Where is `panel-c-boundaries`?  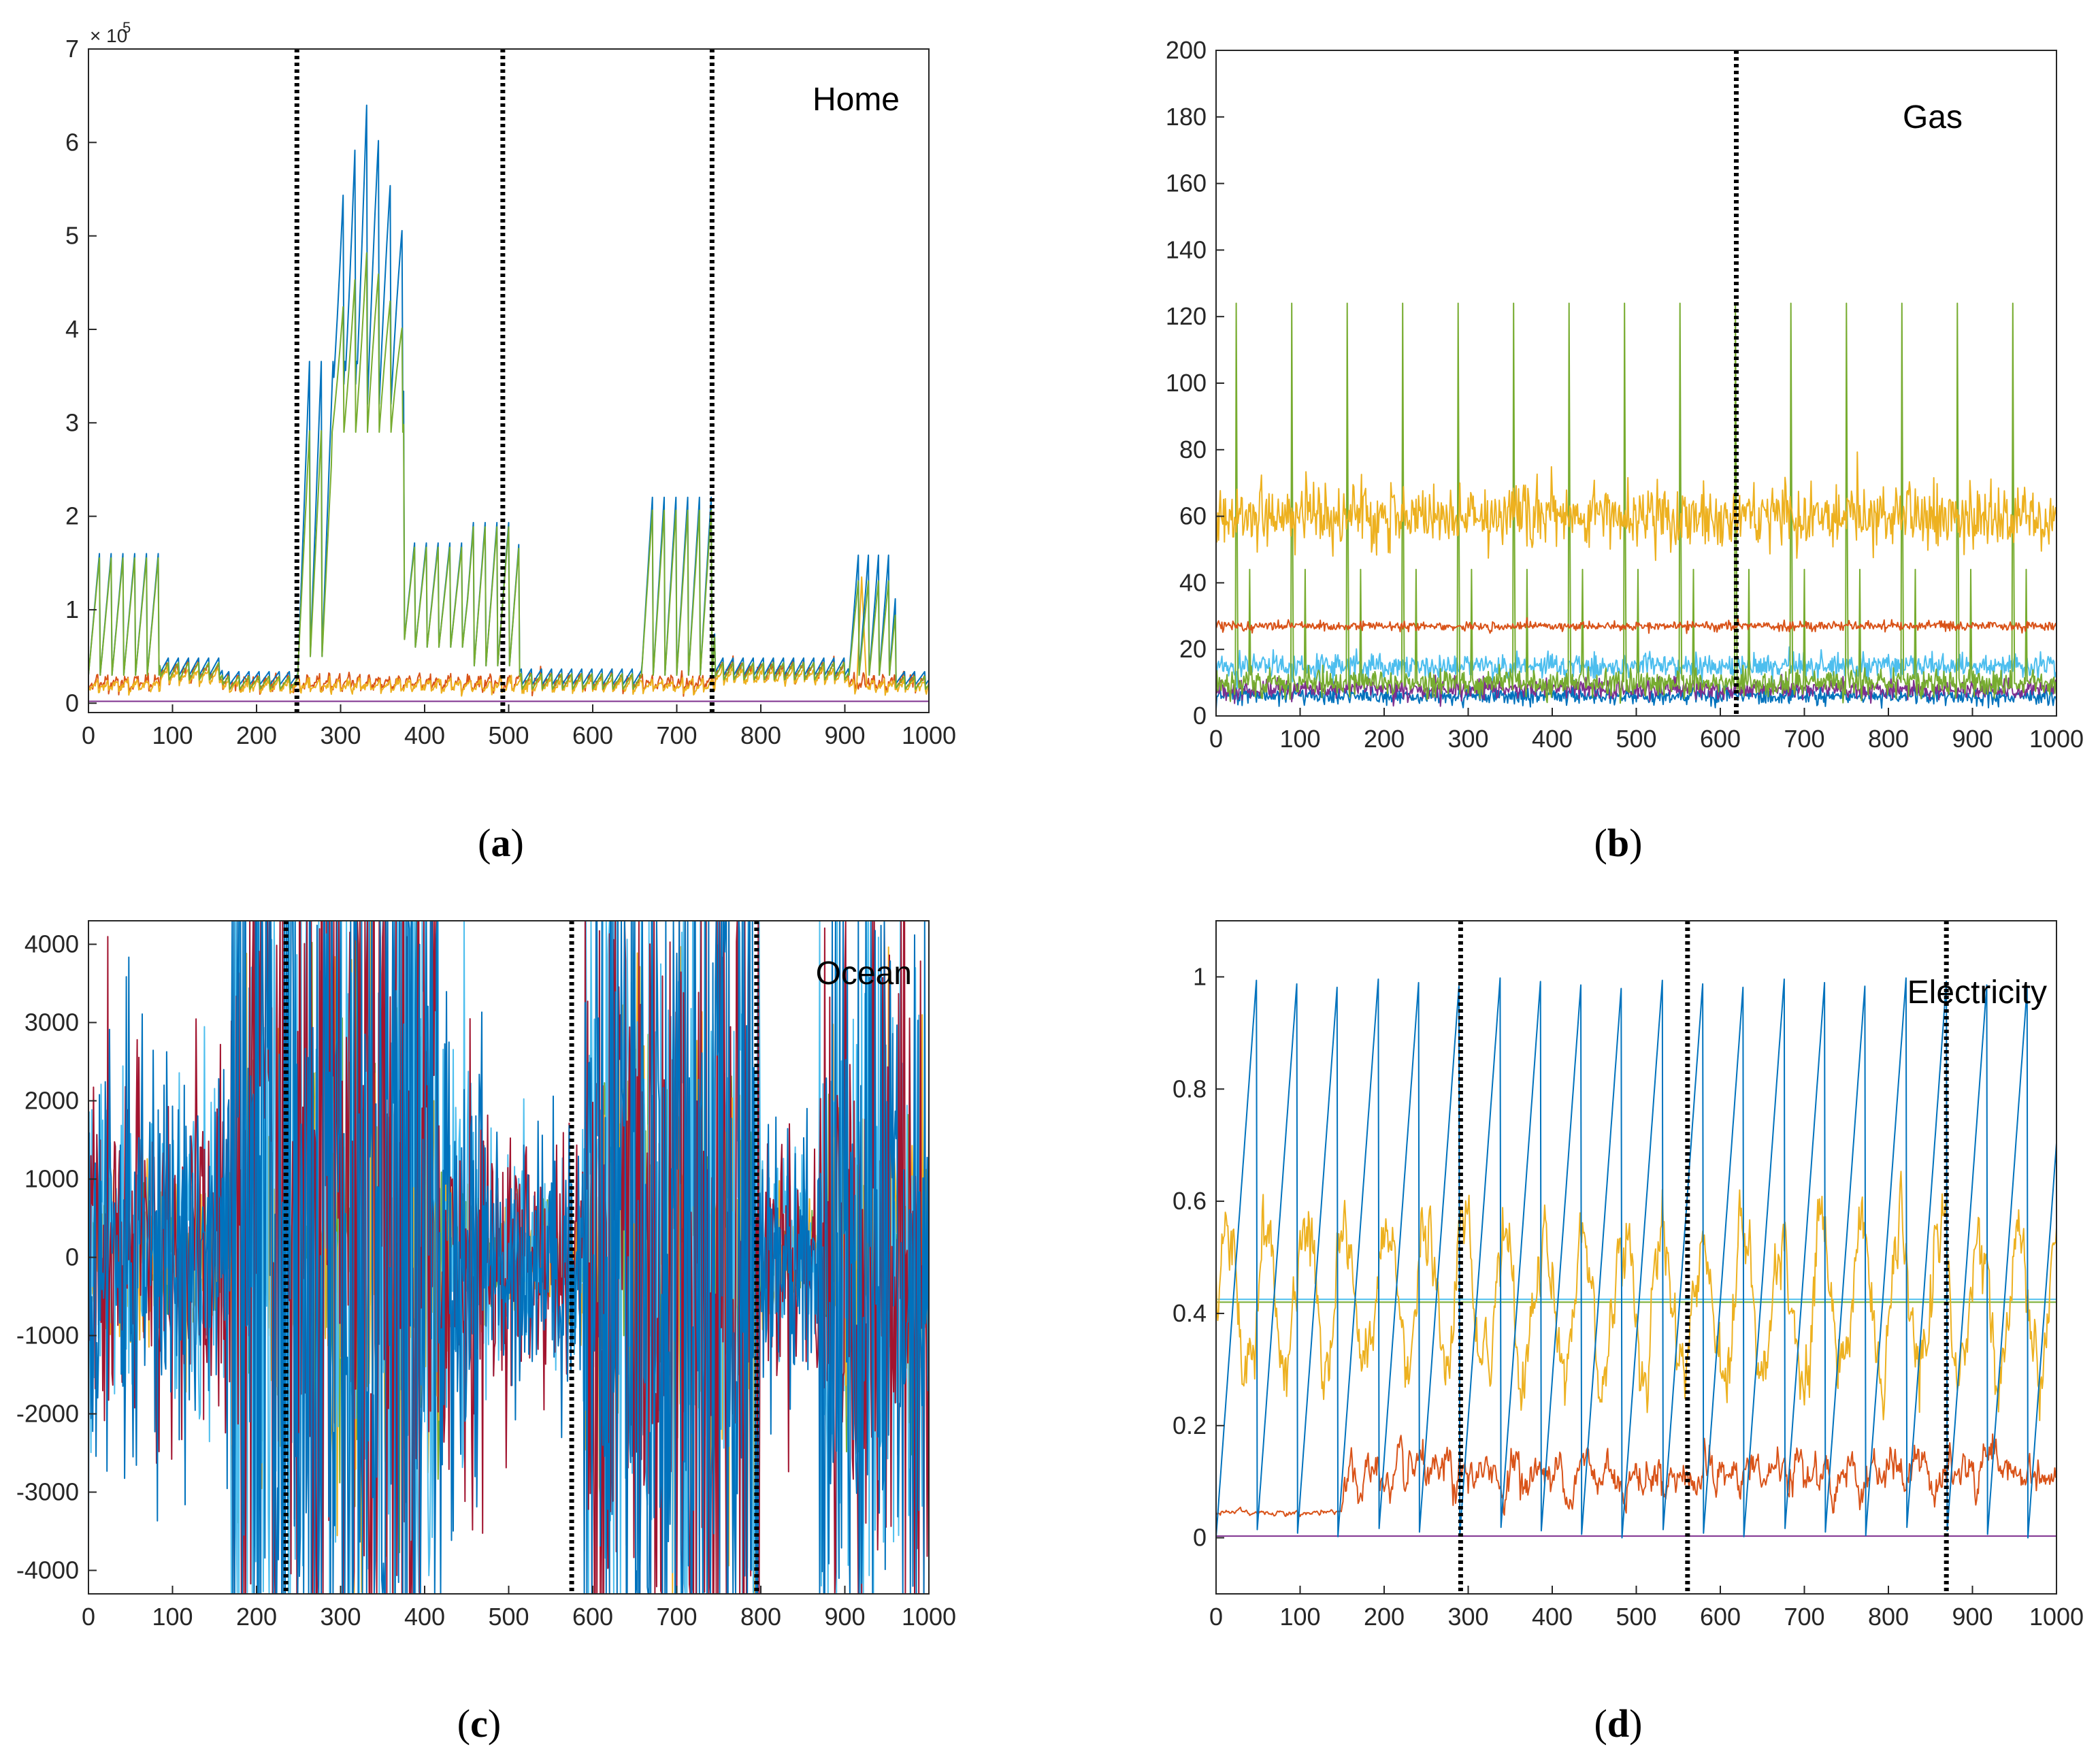 panel-c-boundaries is located at coordinates (521, 1257).